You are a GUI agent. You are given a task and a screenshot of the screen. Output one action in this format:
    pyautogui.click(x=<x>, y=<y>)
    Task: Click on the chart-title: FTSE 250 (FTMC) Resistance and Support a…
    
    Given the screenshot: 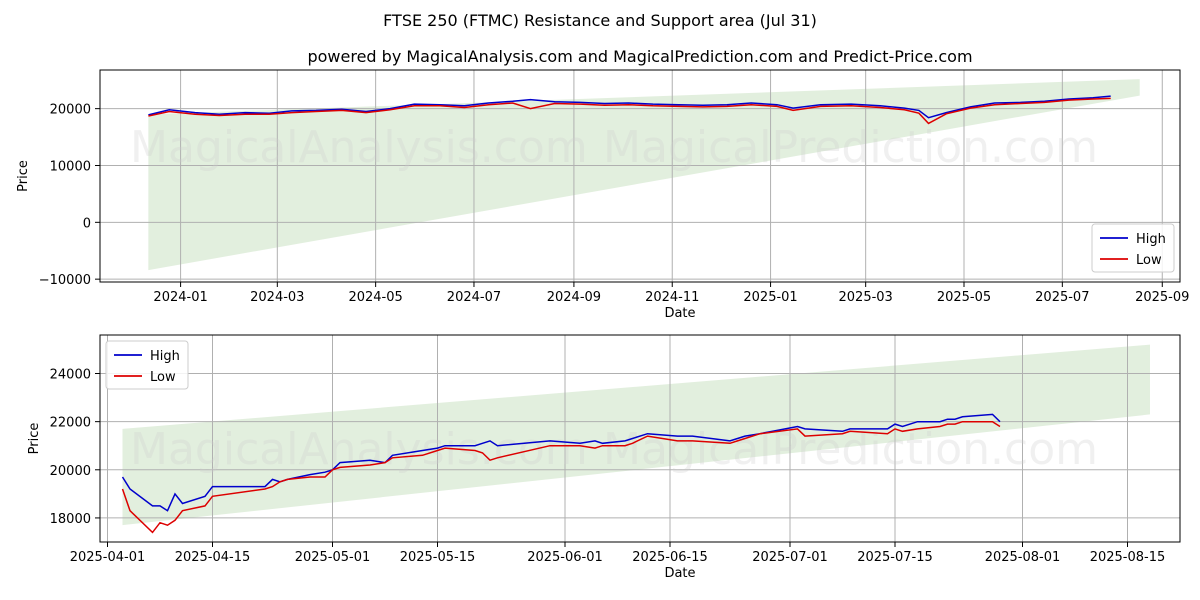 What is the action you would take?
    pyautogui.click(x=600, y=20)
    